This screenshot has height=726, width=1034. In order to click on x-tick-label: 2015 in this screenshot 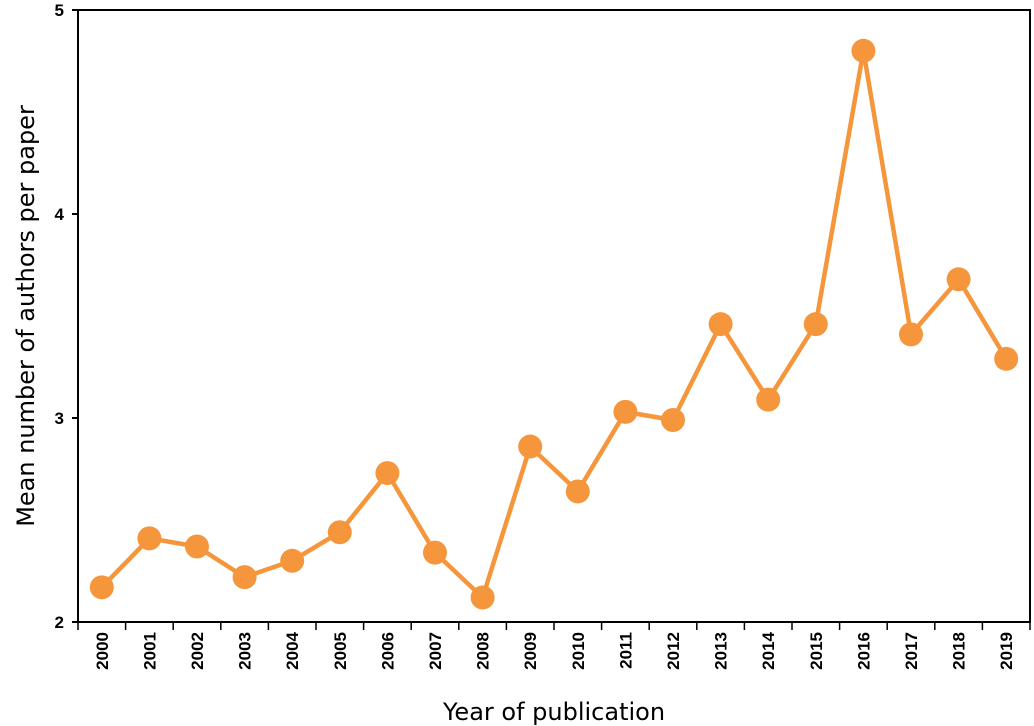, I will do `click(816, 651)`.